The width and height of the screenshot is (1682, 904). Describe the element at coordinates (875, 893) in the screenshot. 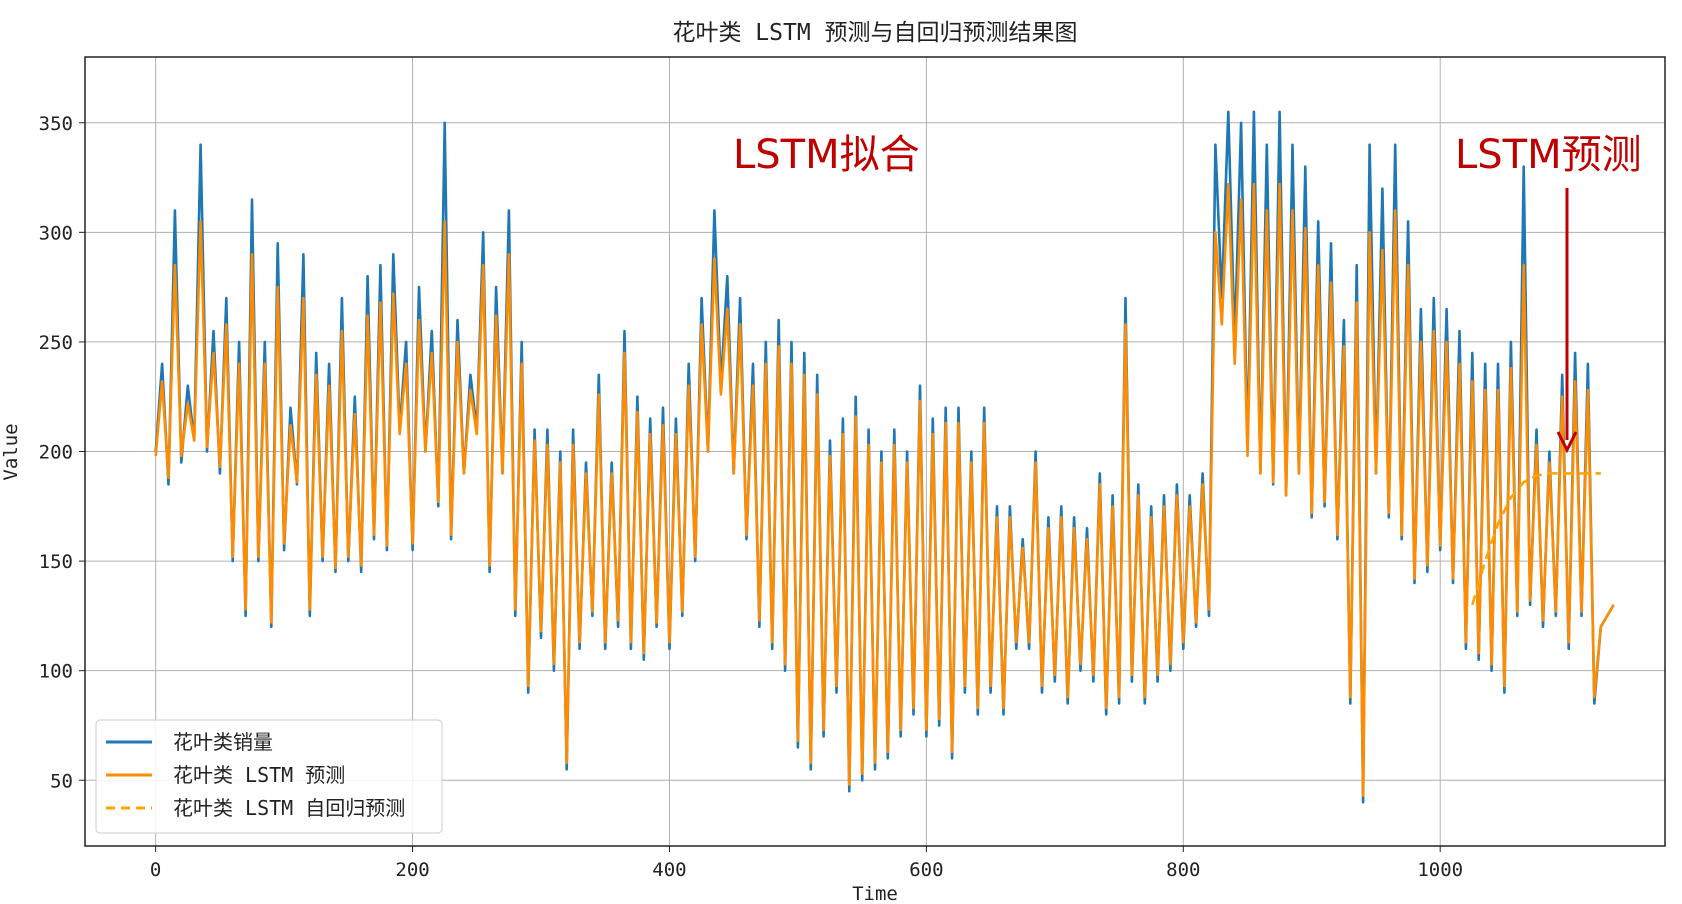

I see `x-axis-label: Time` at that location.